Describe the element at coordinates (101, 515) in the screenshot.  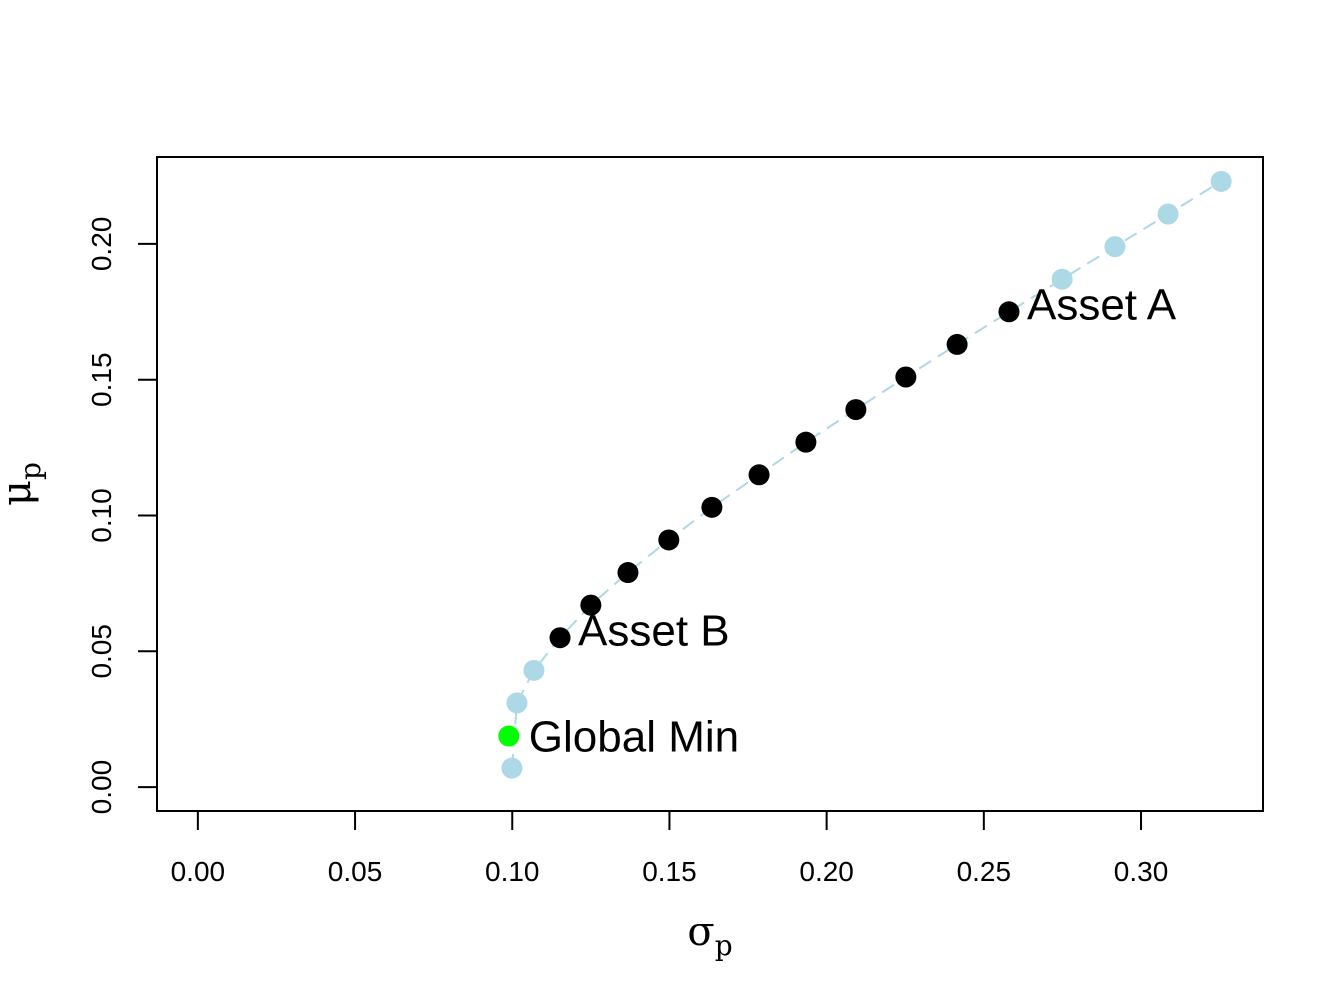
I see `y-tick-label: 0.10` at that location.